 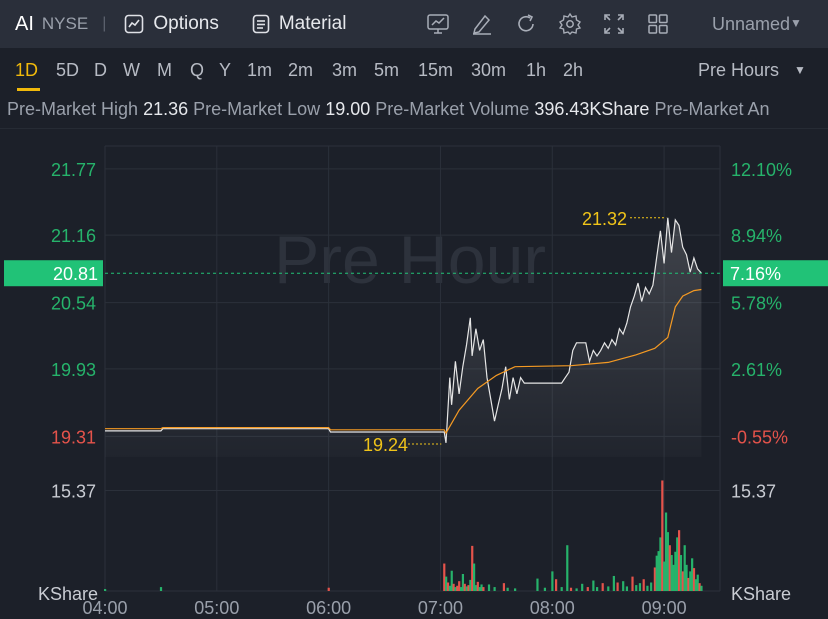 What do you see at coordinates (301, 70) in the screenshot?
I see `timeframe-tab-2m: 2m` at bounding box center [301, 70].